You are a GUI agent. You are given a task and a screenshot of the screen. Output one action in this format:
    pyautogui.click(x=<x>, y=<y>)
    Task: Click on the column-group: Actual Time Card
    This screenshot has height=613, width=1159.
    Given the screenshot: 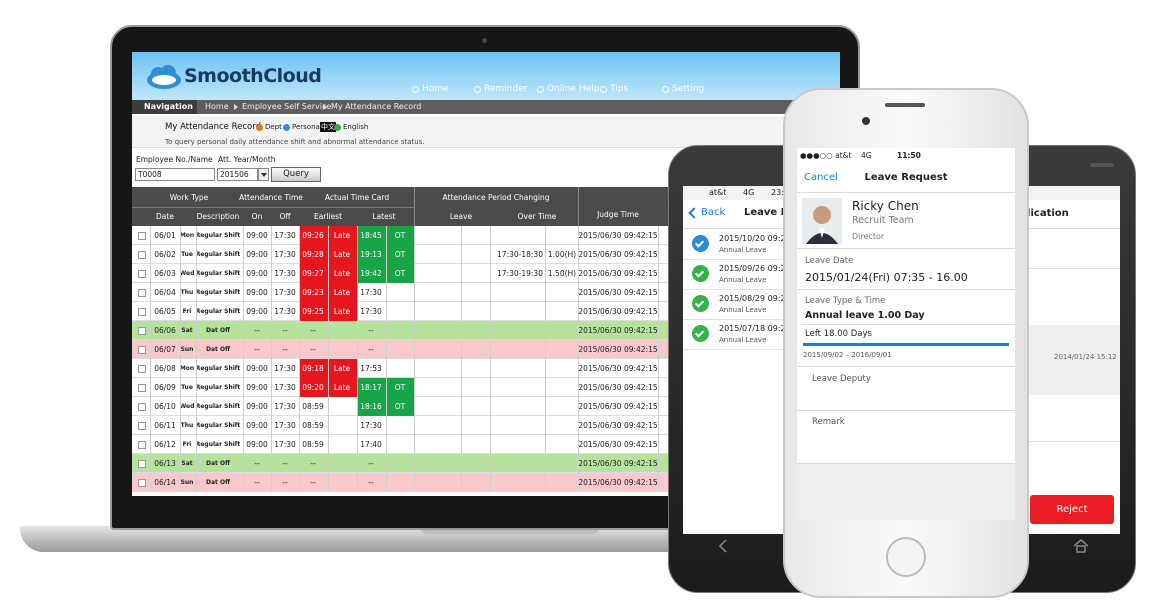 What is the action you would take?
    pyautogui.click(x=357, y=197)
    